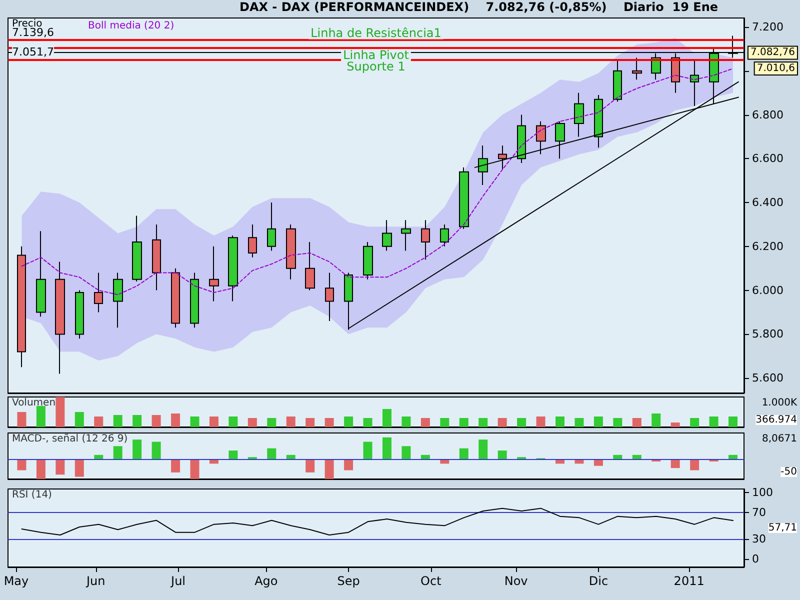 This screenshot has width=800, height=600. I want to click on y-tick-label: 5.800, so click(768, 334).